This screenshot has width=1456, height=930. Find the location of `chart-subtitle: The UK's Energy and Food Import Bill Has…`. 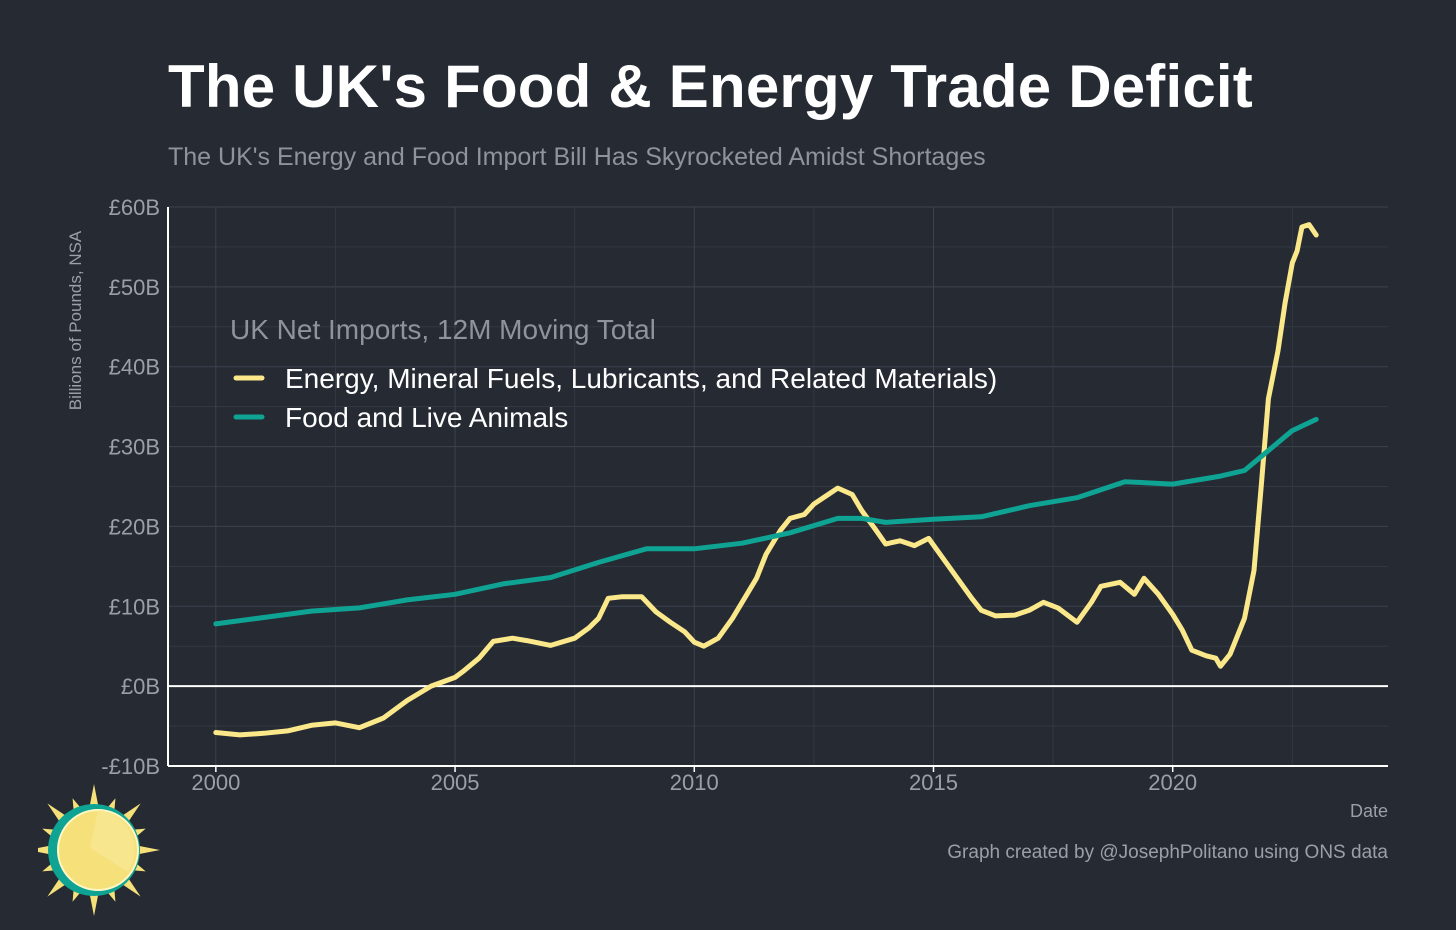

chart-subtitle: The UK's Energy and Food Import Bill Has… is located at coordinates (577, 157).